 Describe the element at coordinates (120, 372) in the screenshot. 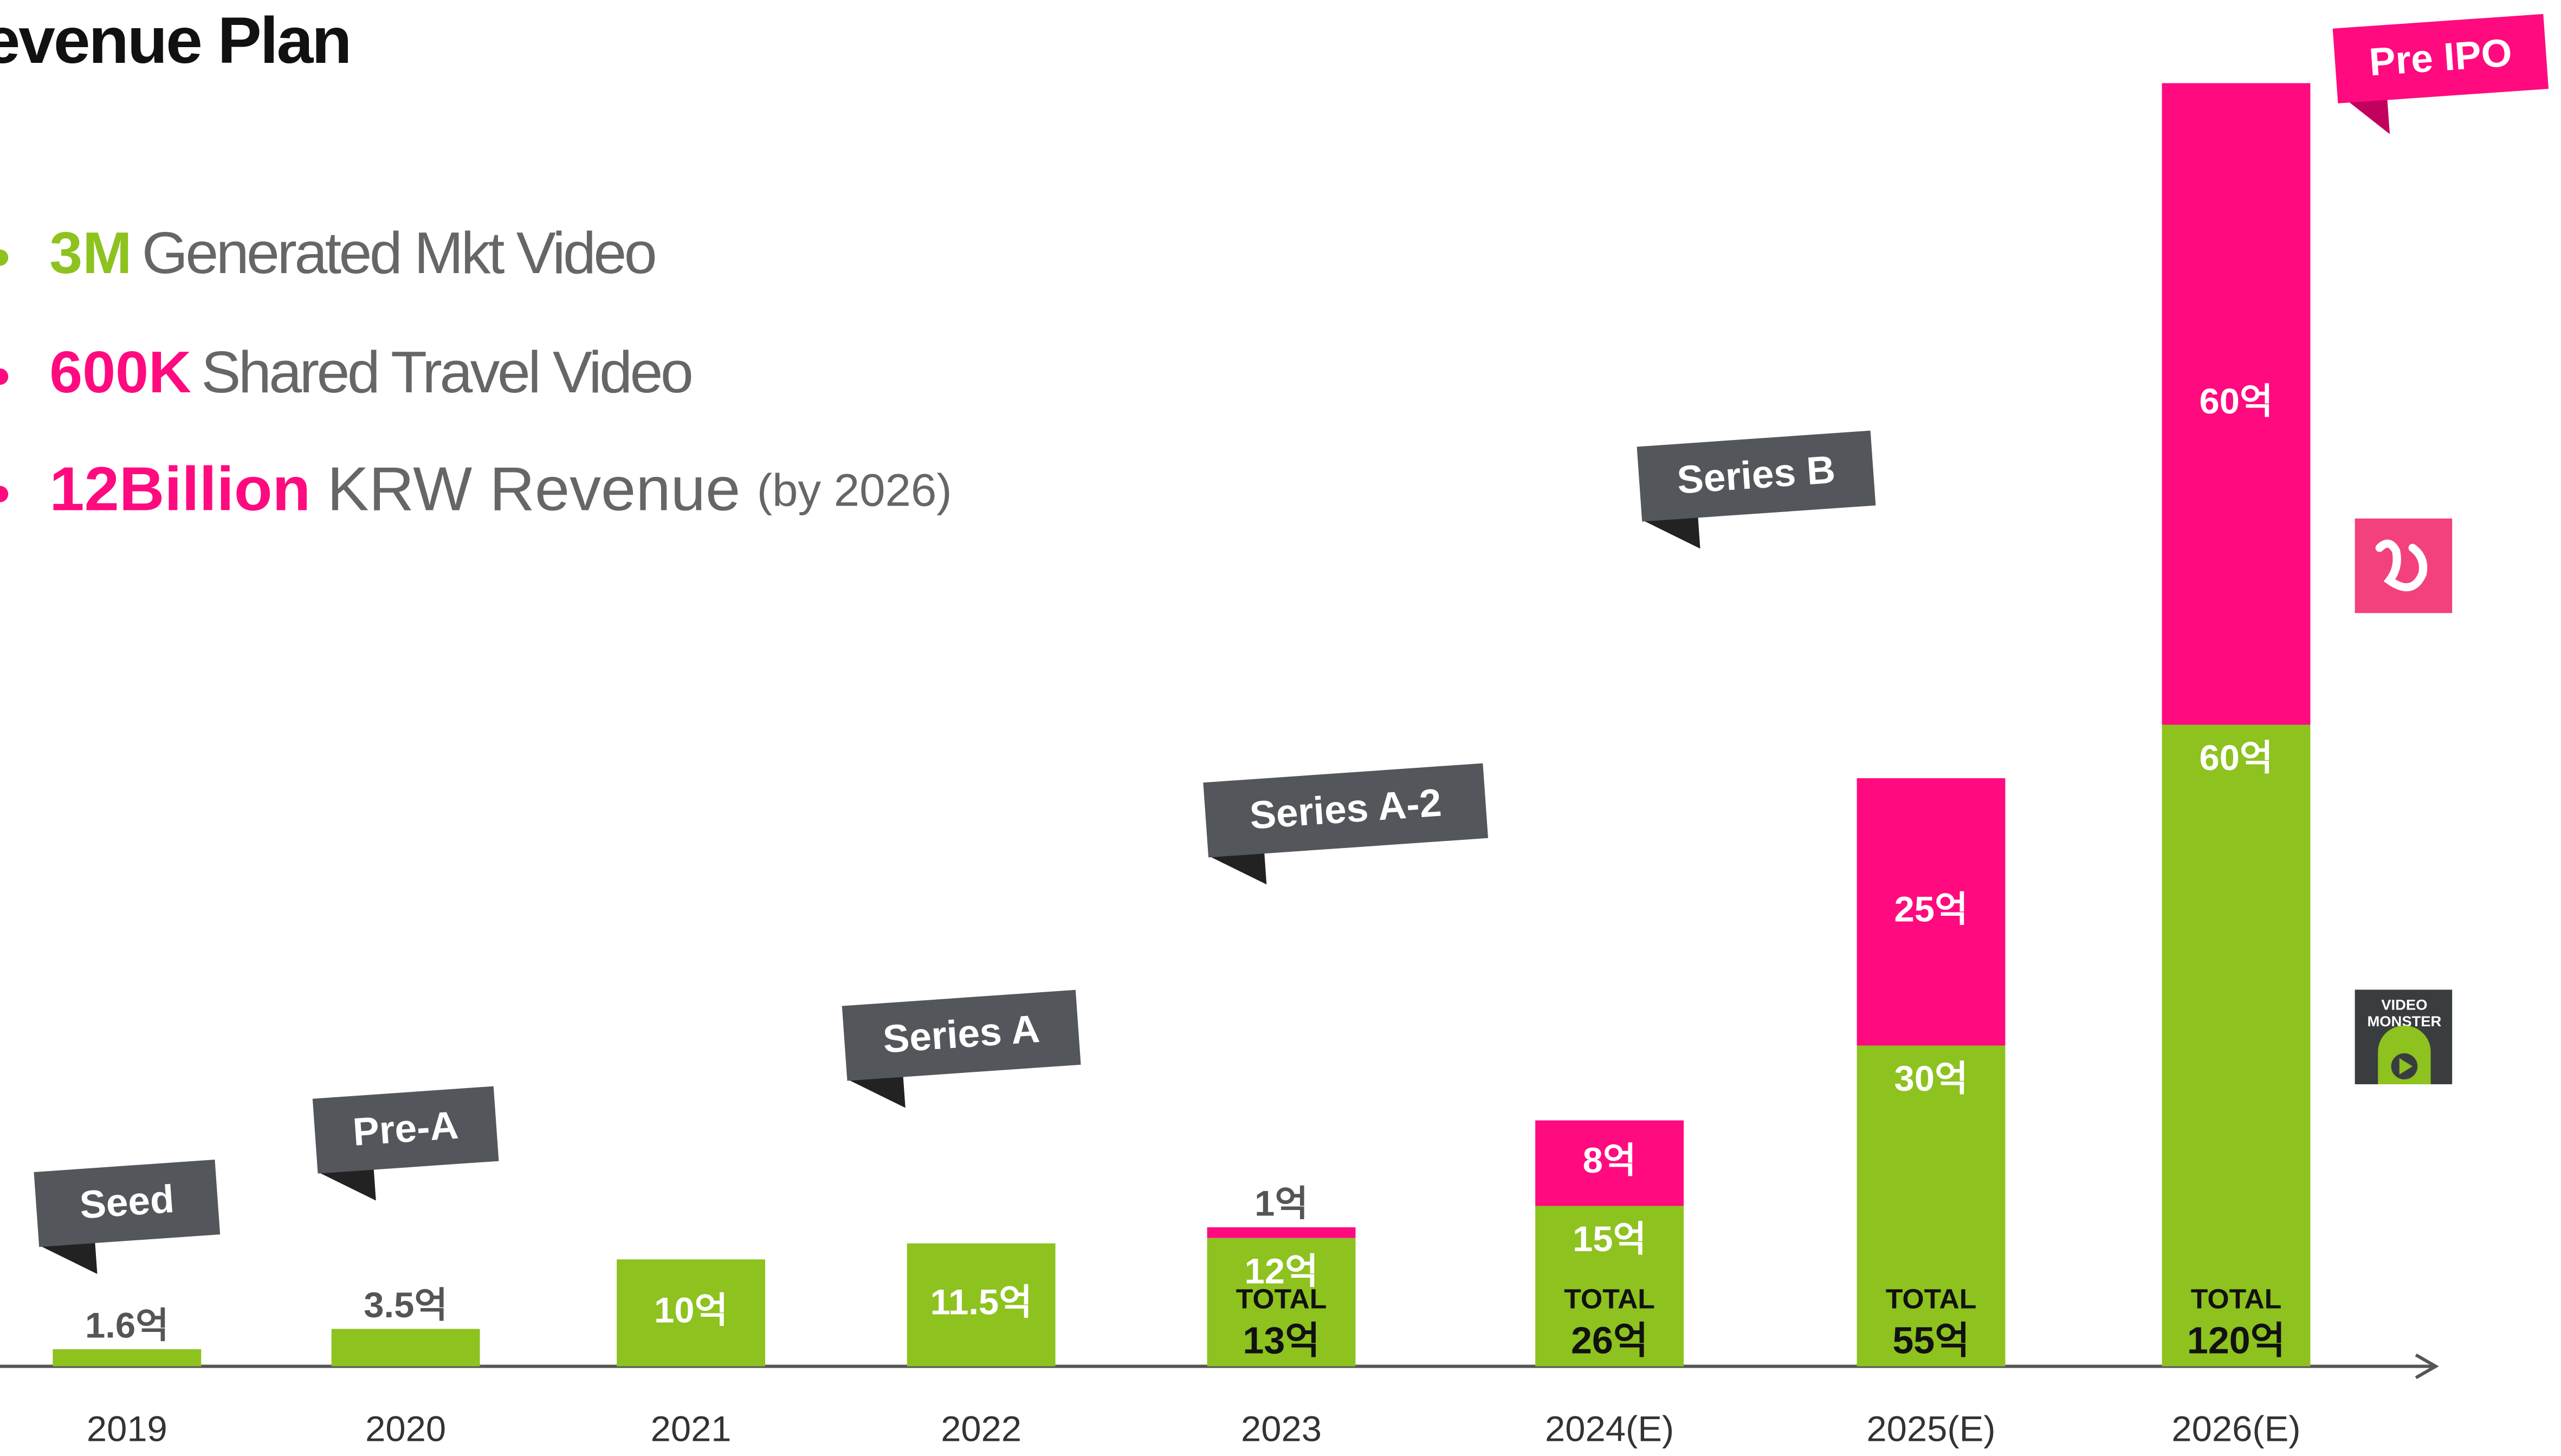

I see `bullet-strong: 600K` at that location.